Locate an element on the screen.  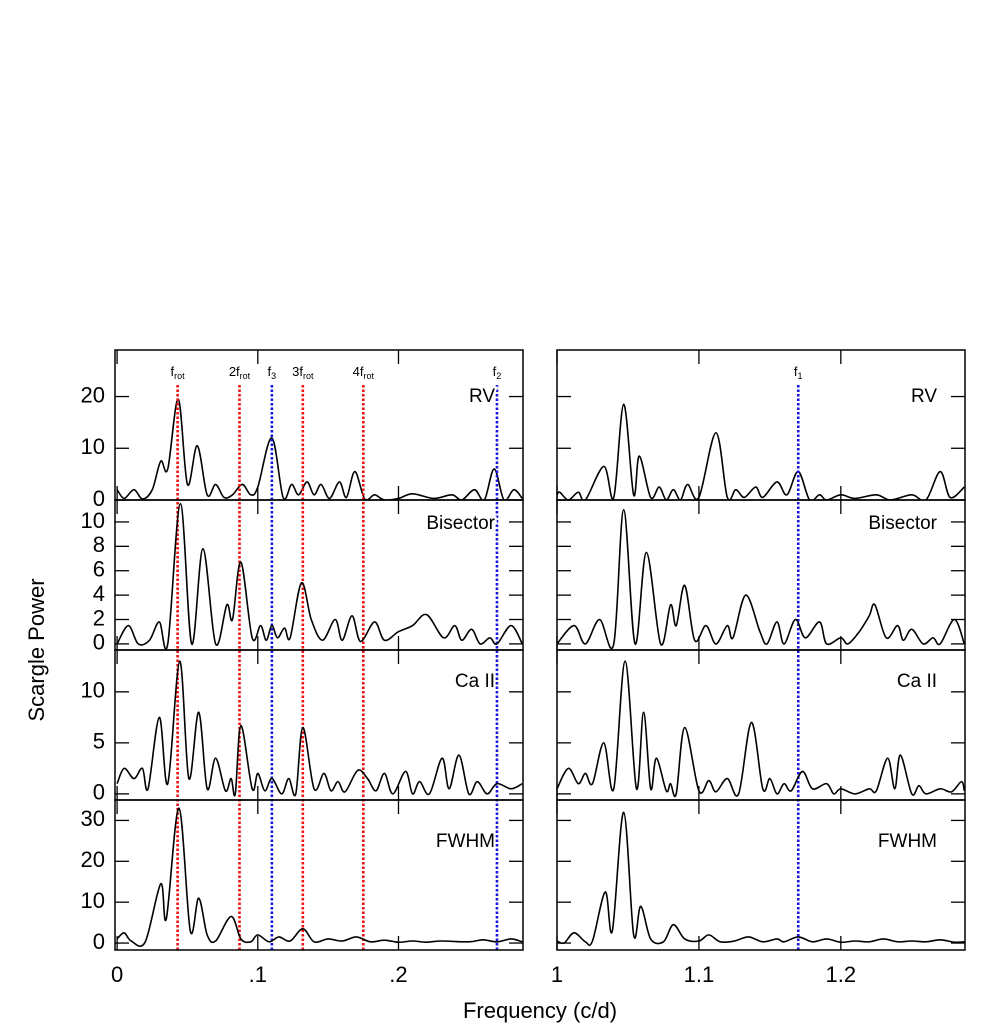
y-tick-label: 4 is located at coordinates (99, 593).